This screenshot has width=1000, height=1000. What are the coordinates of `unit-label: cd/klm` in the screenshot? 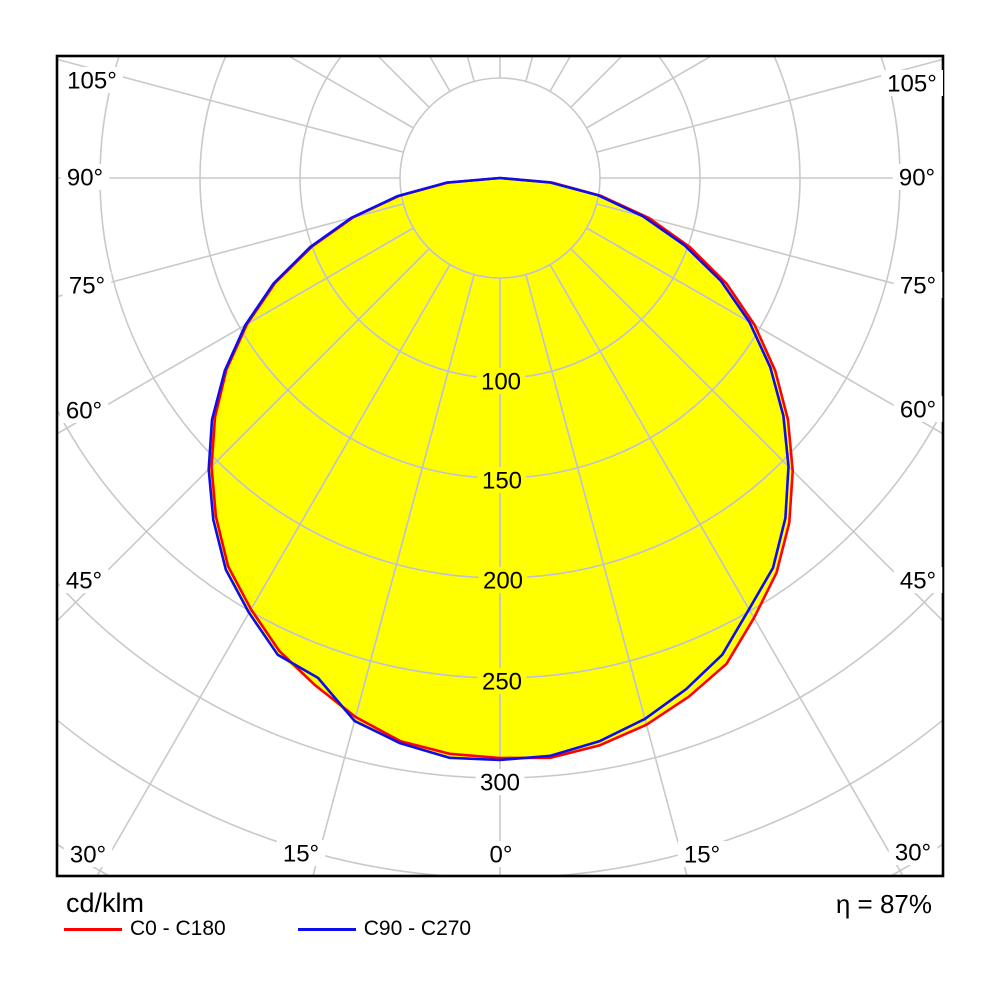 It's located at (105, 903).